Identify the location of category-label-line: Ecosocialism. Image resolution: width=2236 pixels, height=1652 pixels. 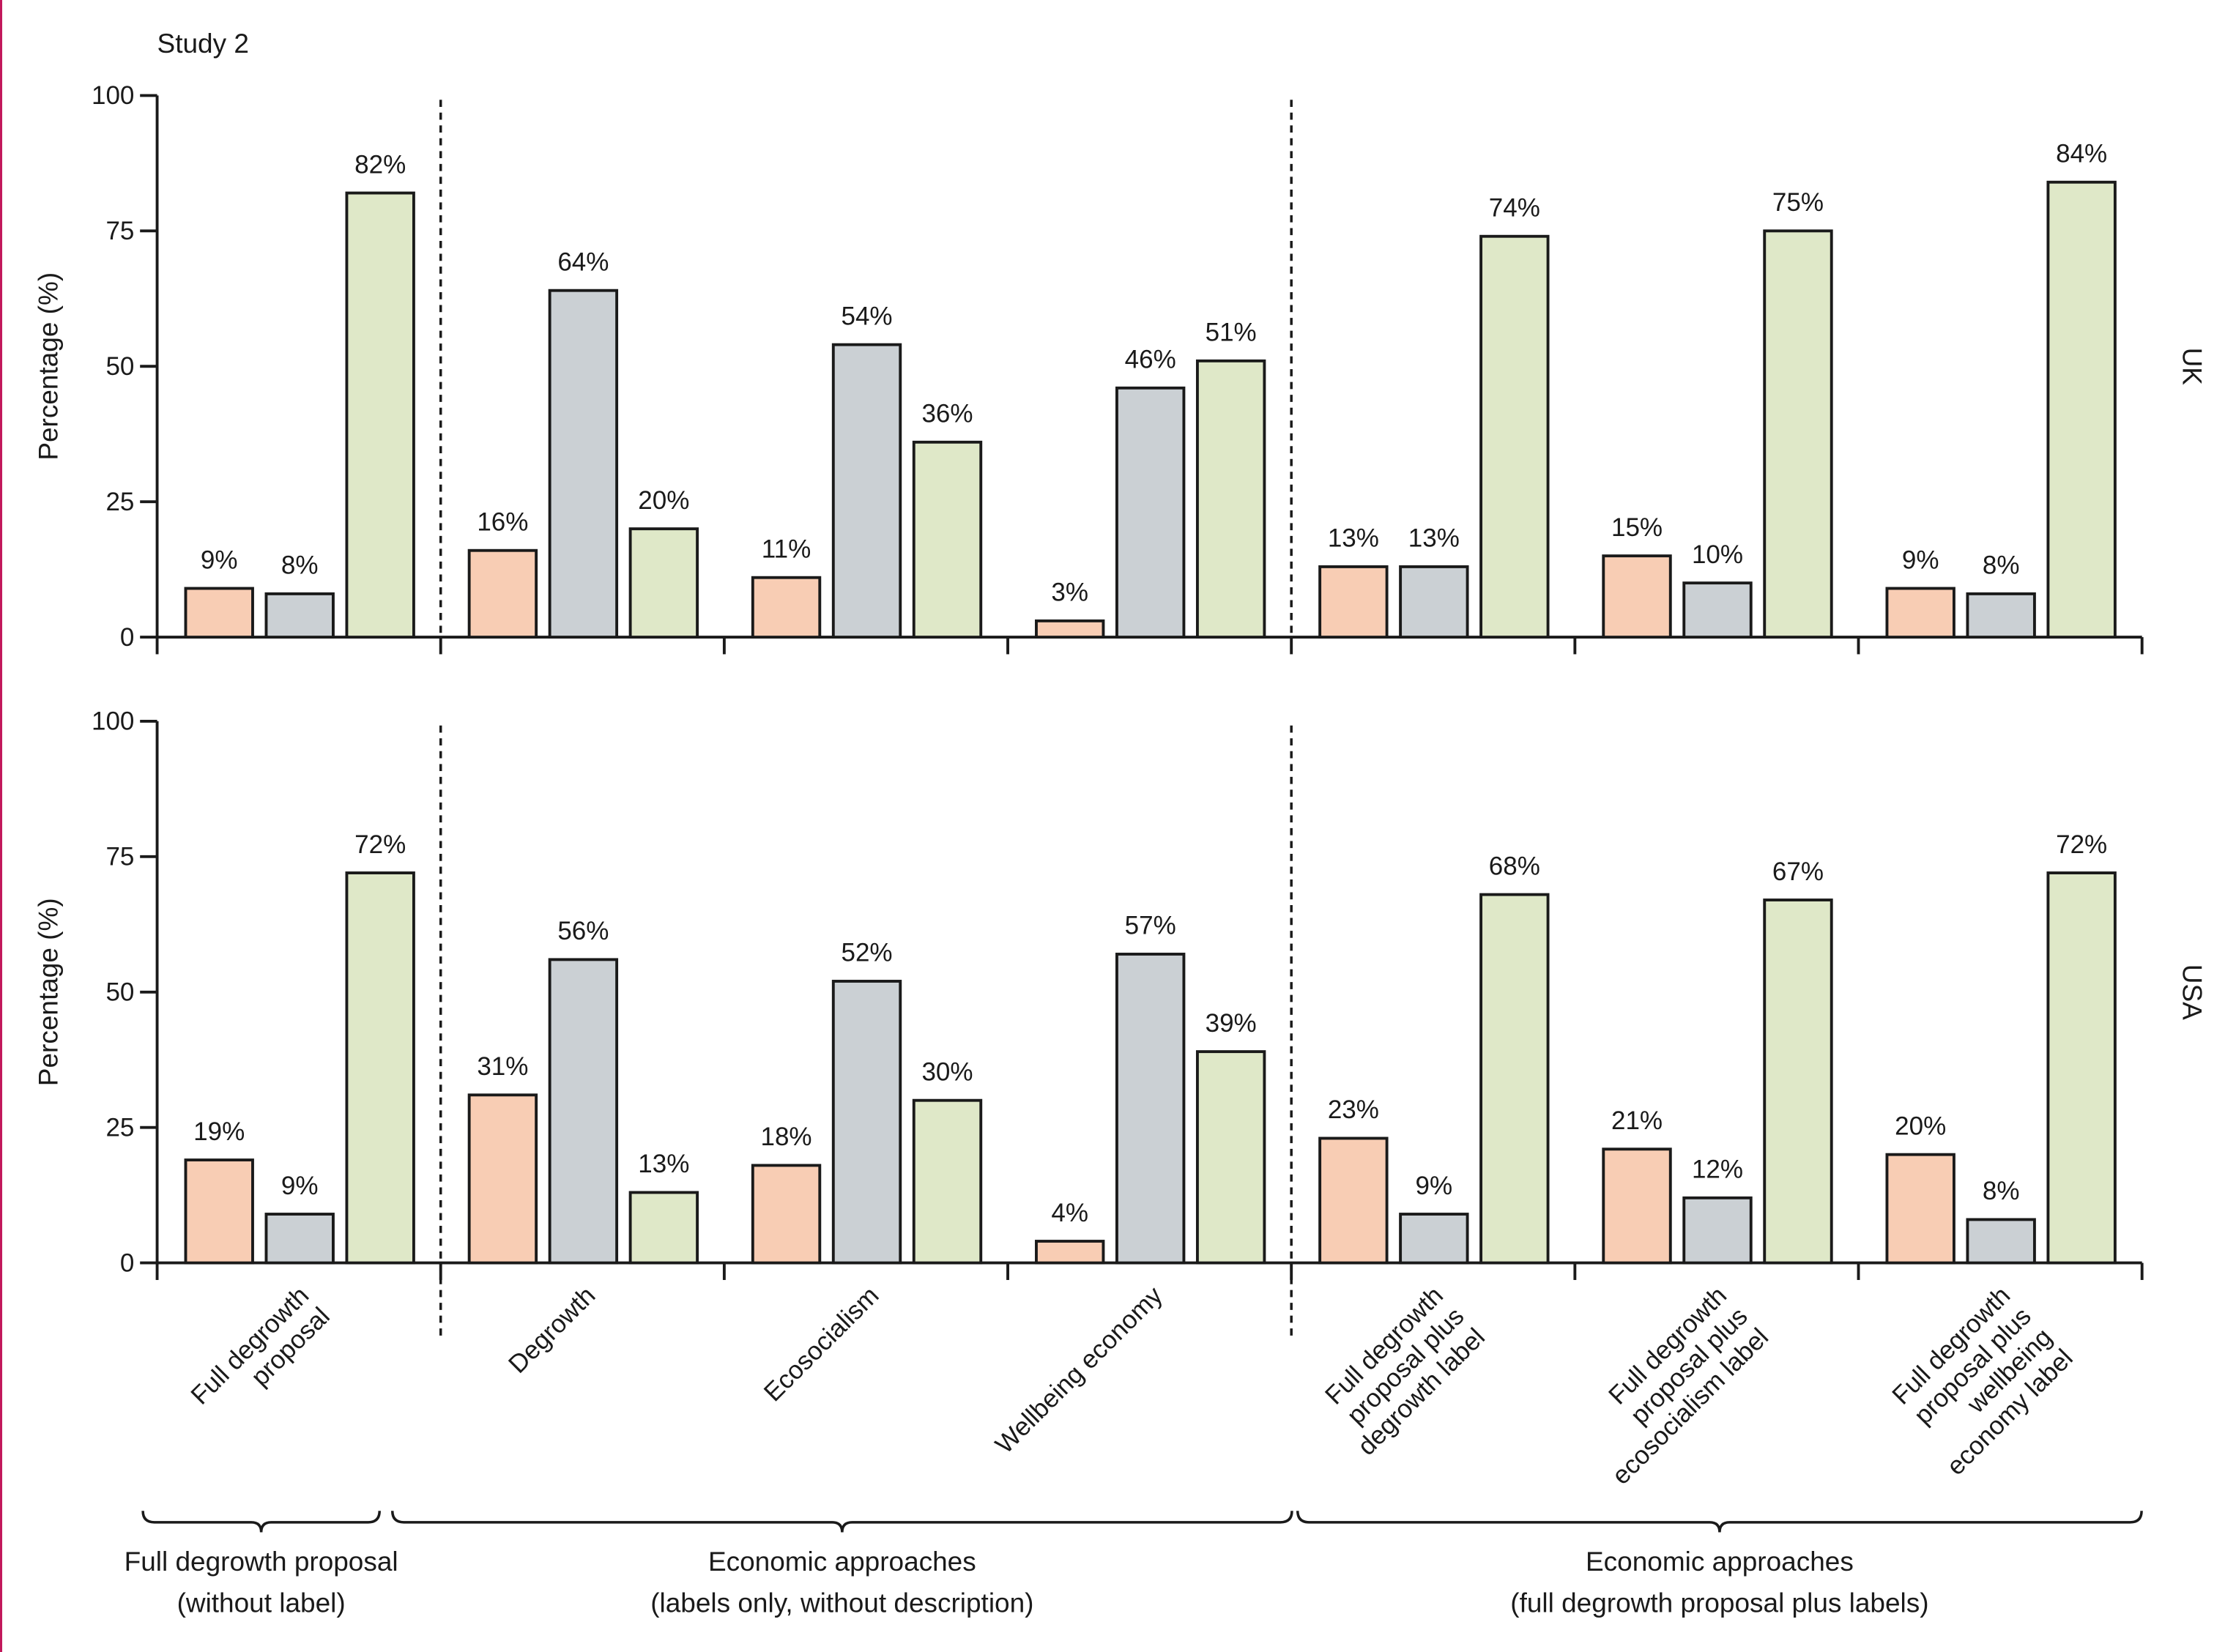
(822, 1344).